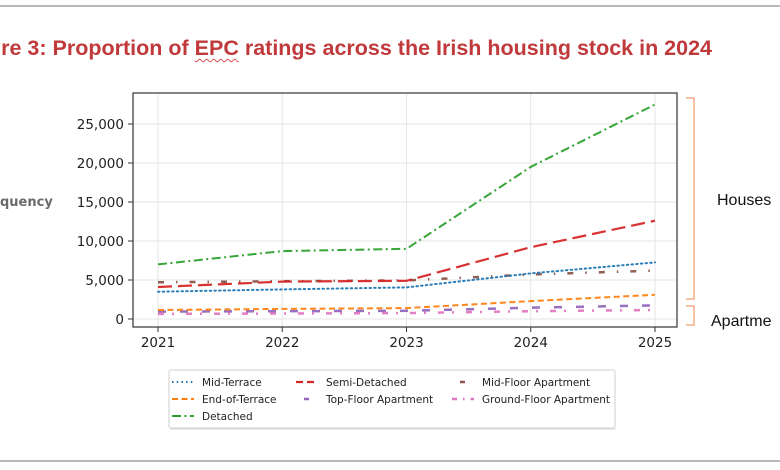 Image resolution: width=780 pixels, height=470 pixels. Describe the element at coordinates (100, 242) in the screenshot. I see `y-tick-label: 10,000` at that location.